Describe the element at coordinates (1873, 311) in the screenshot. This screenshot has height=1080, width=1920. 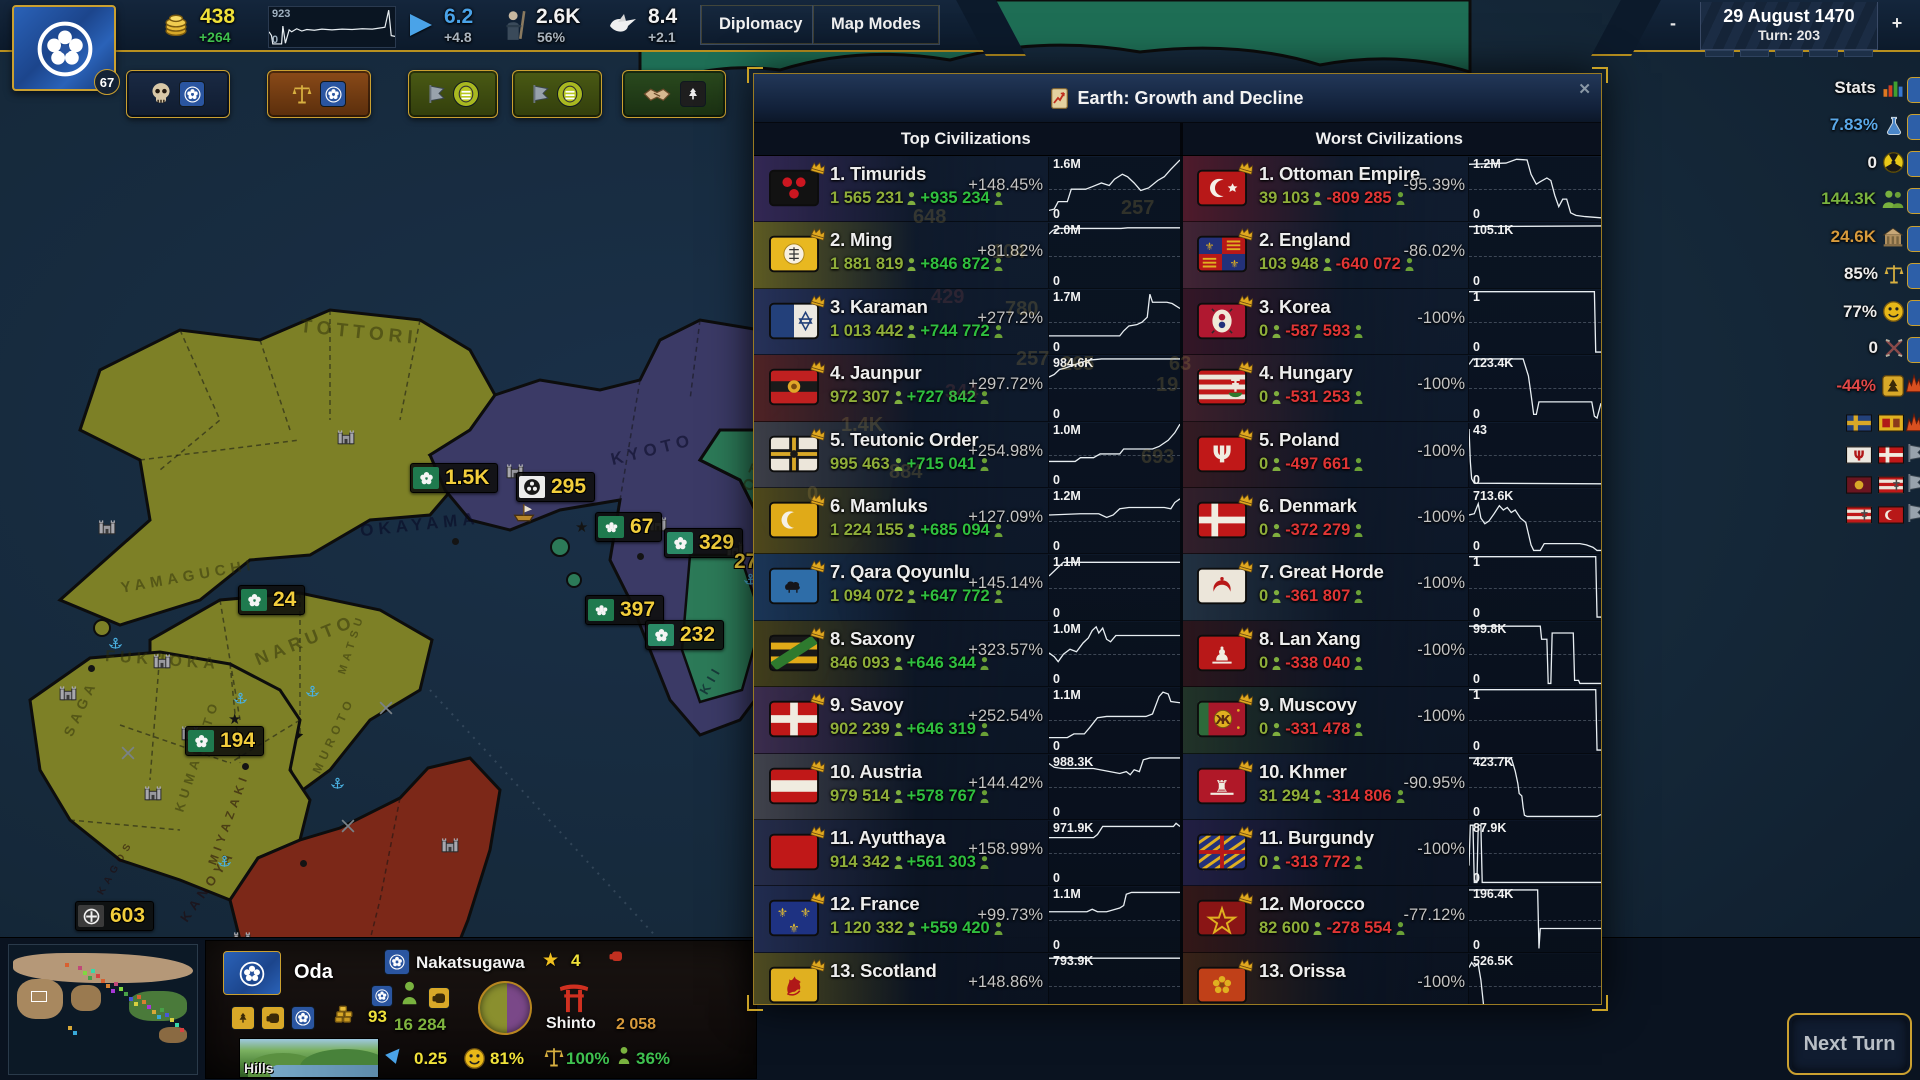
I see `stat-row-smiley: 77%` at that location.